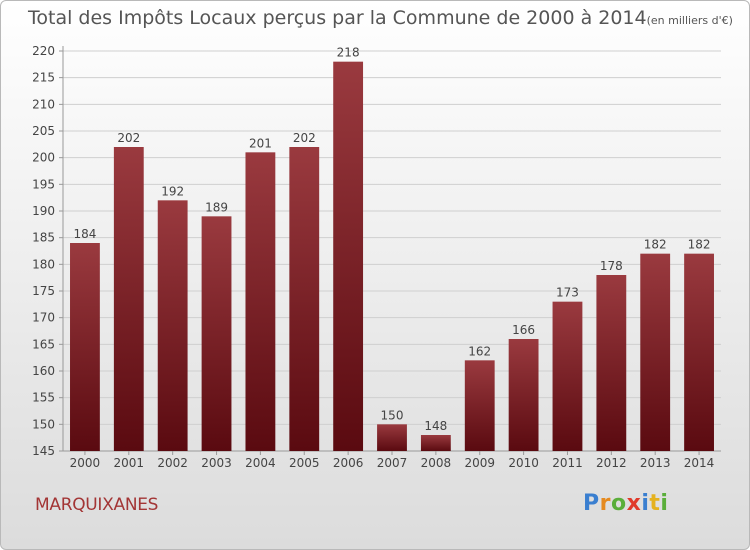 This screenshot has width=750, height=550. I want to click on bar-2008, so click(435, 443).